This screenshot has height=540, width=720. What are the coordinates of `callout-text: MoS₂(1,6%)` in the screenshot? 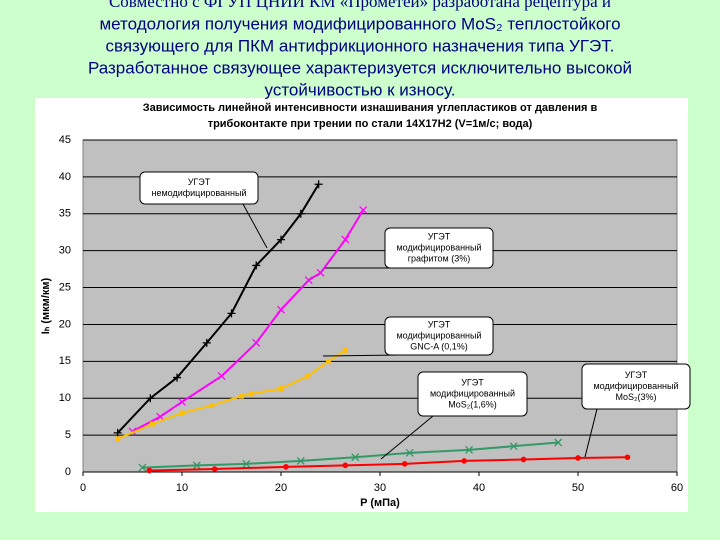 It's located at (472, 404).